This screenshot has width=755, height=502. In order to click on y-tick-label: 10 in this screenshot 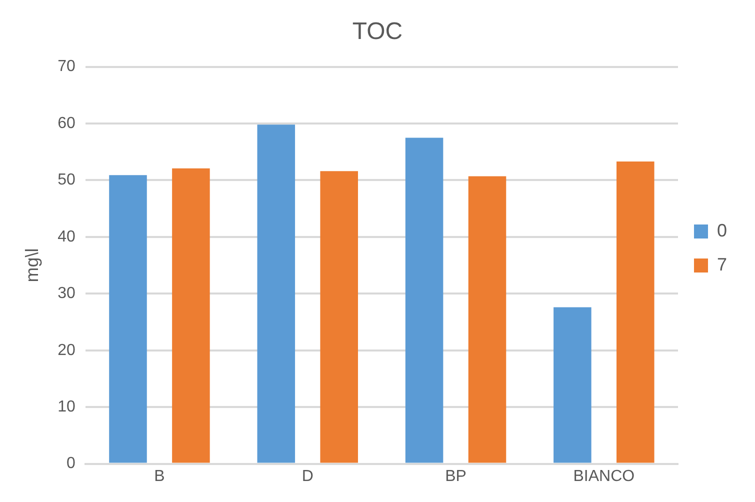, I will do `click(67, 407)`.